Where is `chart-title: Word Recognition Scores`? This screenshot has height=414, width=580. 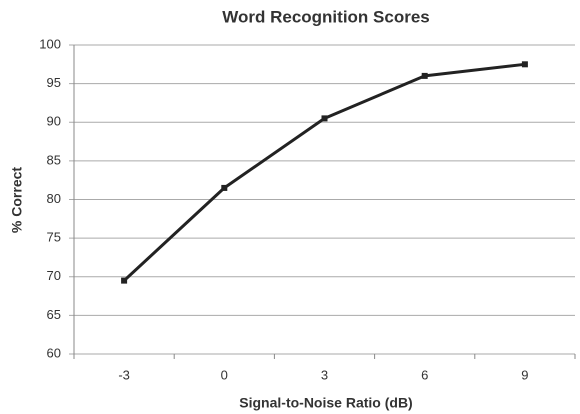
chart-title: Word Recognition Scores is located at coordinates (326, 16).